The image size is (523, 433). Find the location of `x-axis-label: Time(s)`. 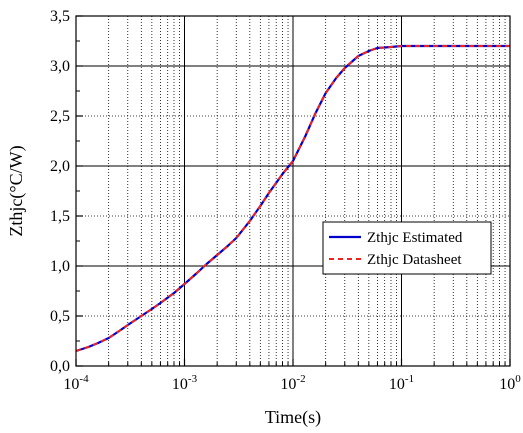

x-axis-label: Time(s) is located at coordinates (293, 417).